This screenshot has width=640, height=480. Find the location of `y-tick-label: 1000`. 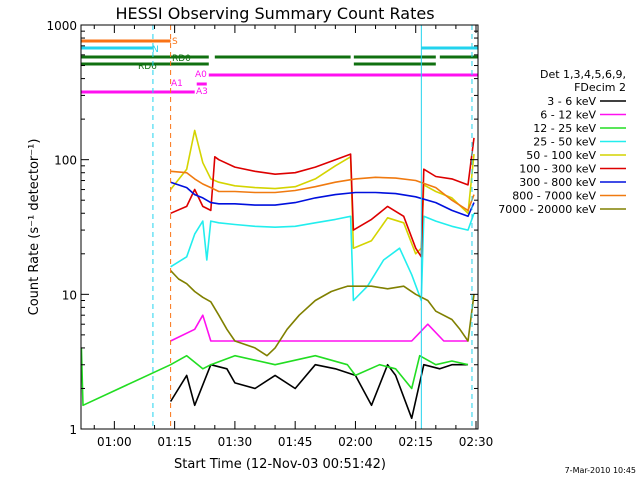

y-tick-label: 1000 is located at coordinates (61, 26).